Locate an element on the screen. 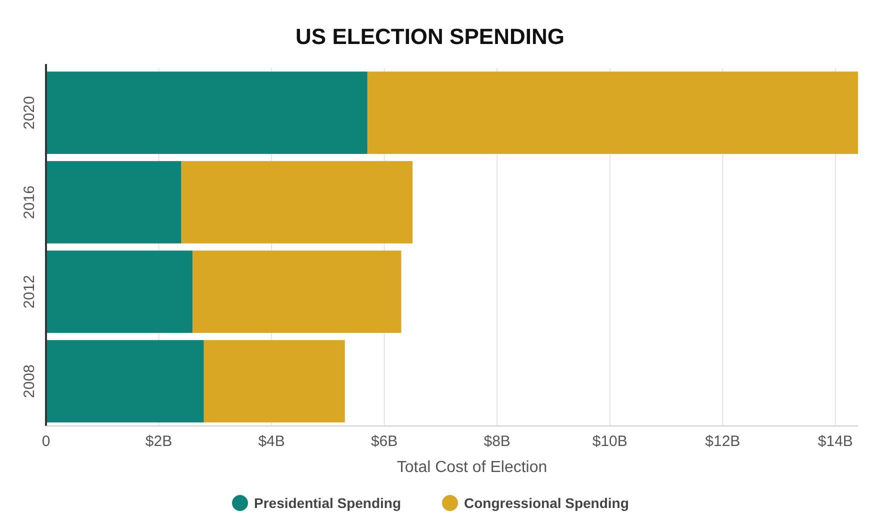 This screenshot has height=524, width=880. x-tick-label: $4B is located at coordinates (271, 441).